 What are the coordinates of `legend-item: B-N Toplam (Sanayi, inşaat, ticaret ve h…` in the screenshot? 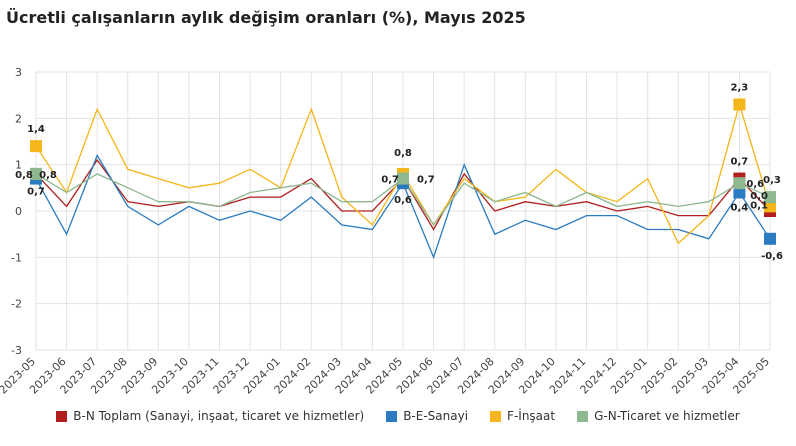 It's located at (210, 416).